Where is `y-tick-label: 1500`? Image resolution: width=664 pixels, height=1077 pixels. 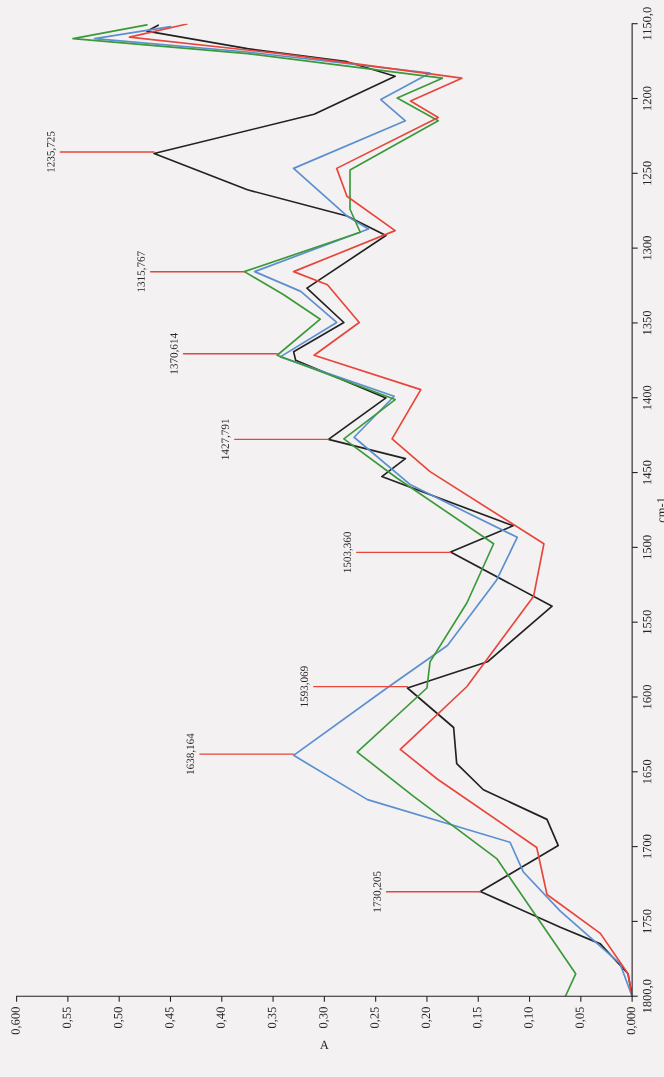
y-tick-label: 1500 is located at coordinates (647, 547).